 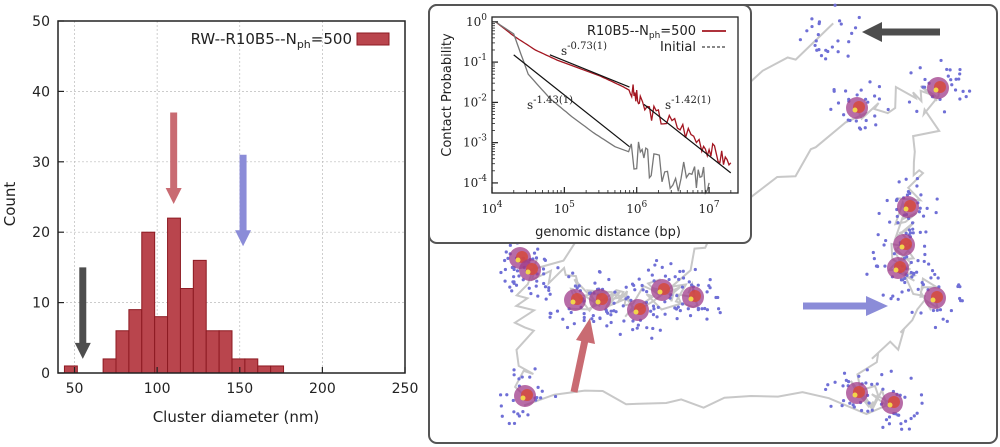 What do you see at coordinates (41, 22) in the screenshot?
I see `y-tick-label: 50` at bounding box center [41, 22].